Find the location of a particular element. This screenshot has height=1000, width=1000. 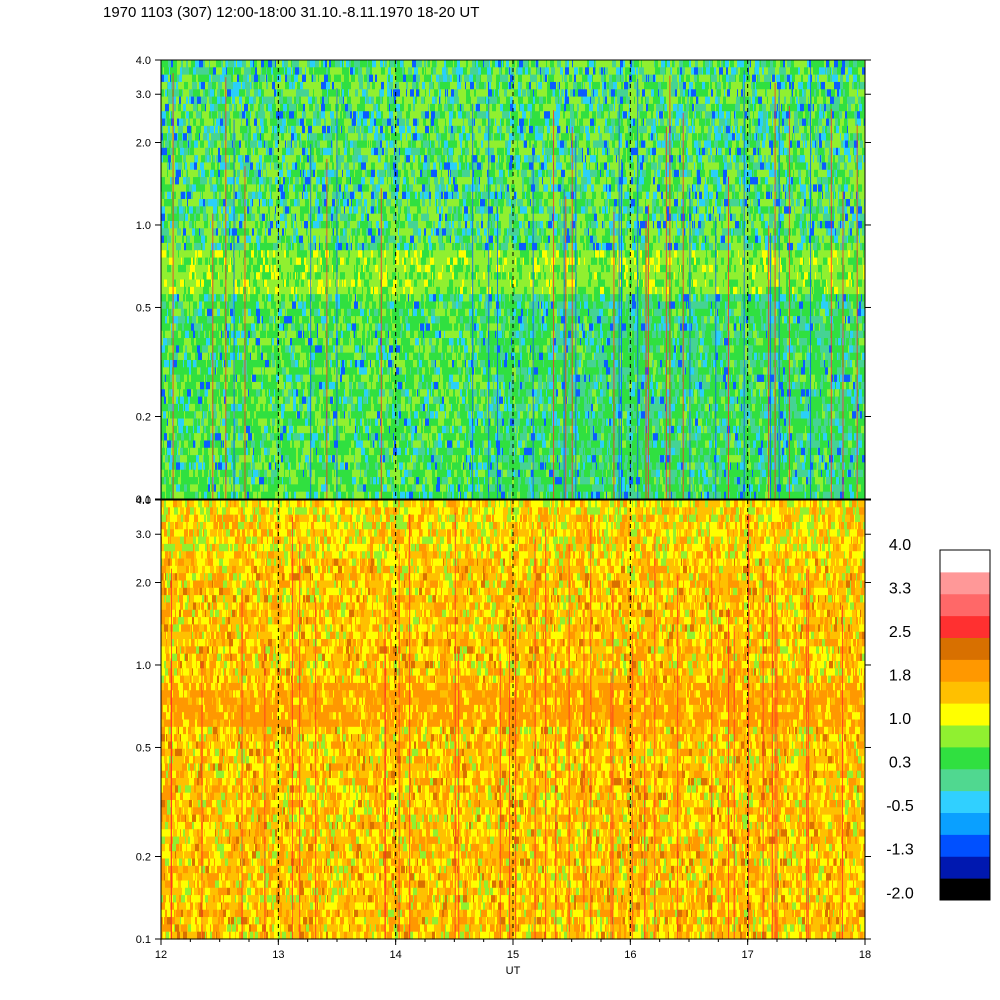

colorbar-label: -2.0 is located at coordinates (900, 893).